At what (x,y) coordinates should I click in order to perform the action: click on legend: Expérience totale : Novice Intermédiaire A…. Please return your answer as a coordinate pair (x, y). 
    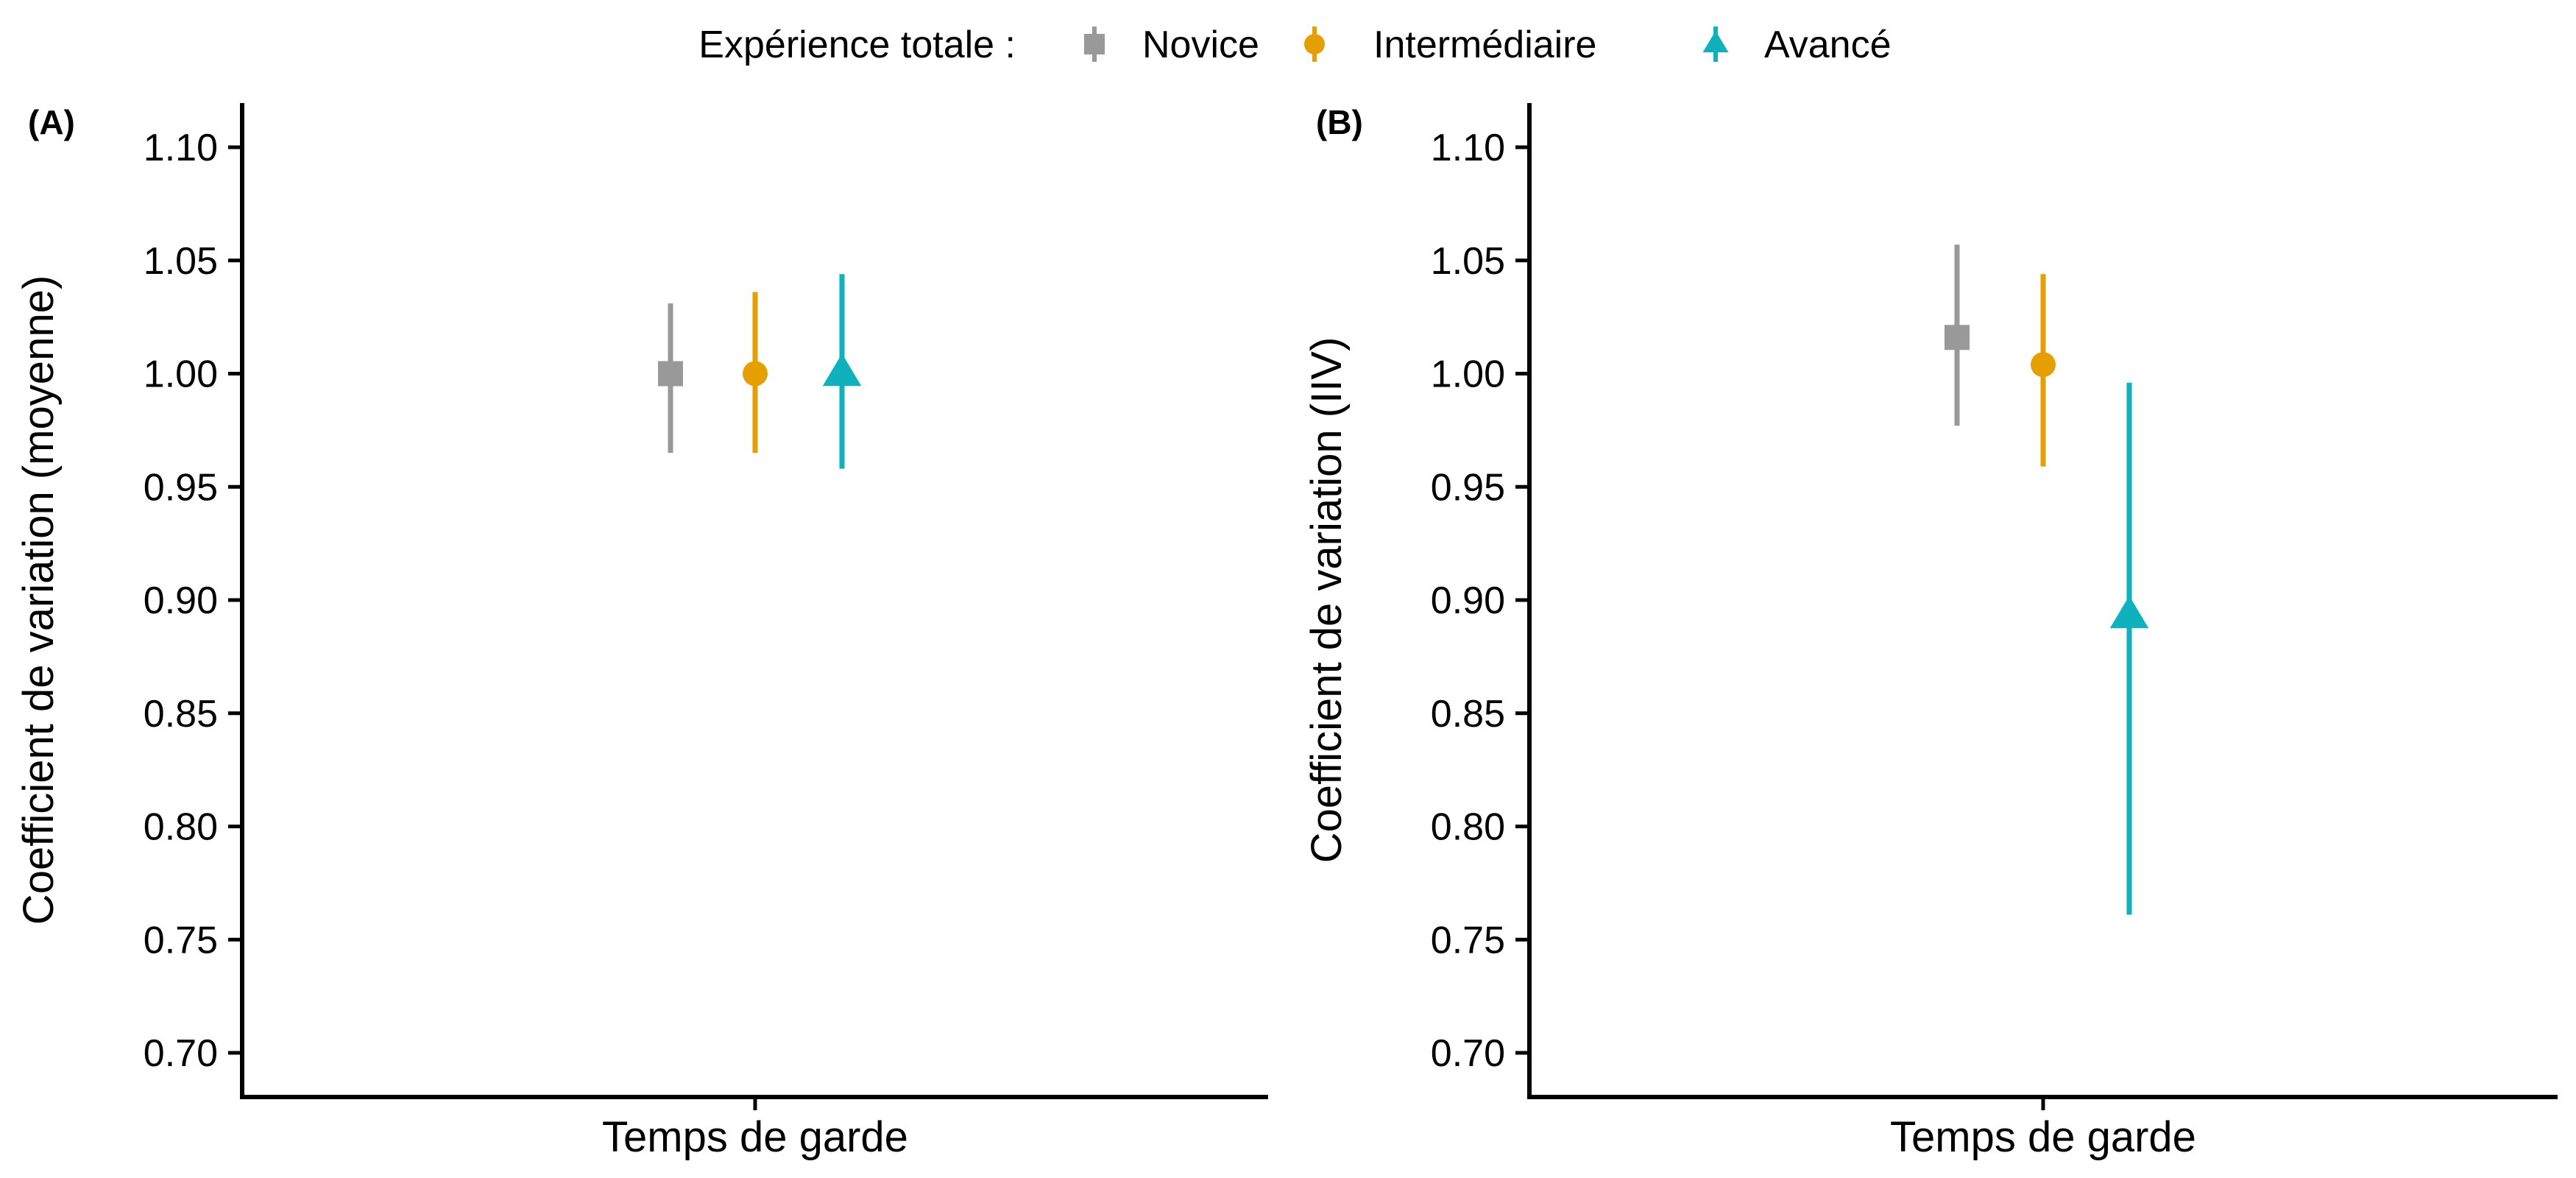
    Looking at the image, I should click on (1294, 45).